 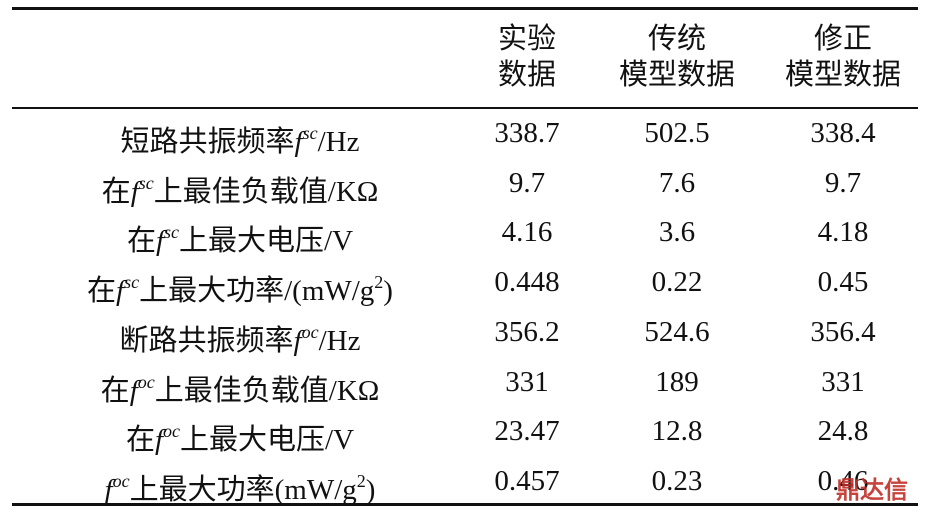 What do you see at coordinates (206, 340) in the screenshot?
I see `label-part: 断路共振频率` at bounding box center [206, 340].